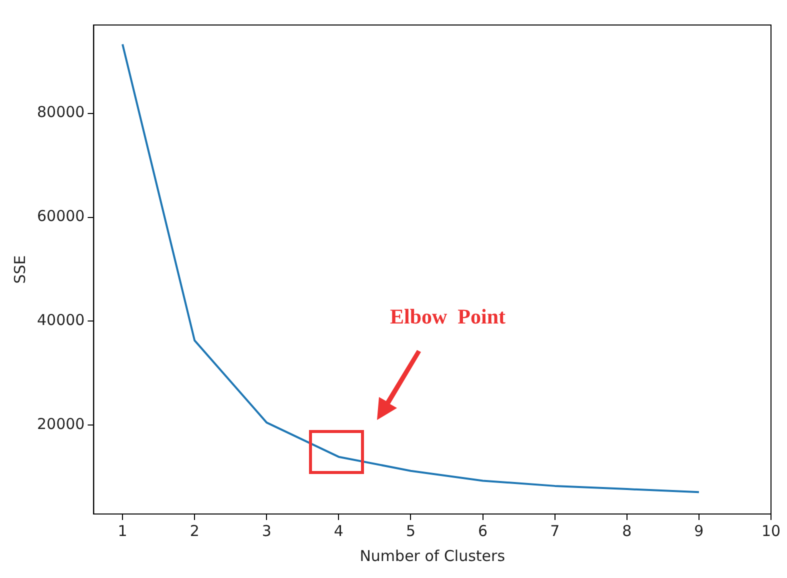 The image size is (787, 578). I want to click on x-tick-label: 9, so click(699, 531).